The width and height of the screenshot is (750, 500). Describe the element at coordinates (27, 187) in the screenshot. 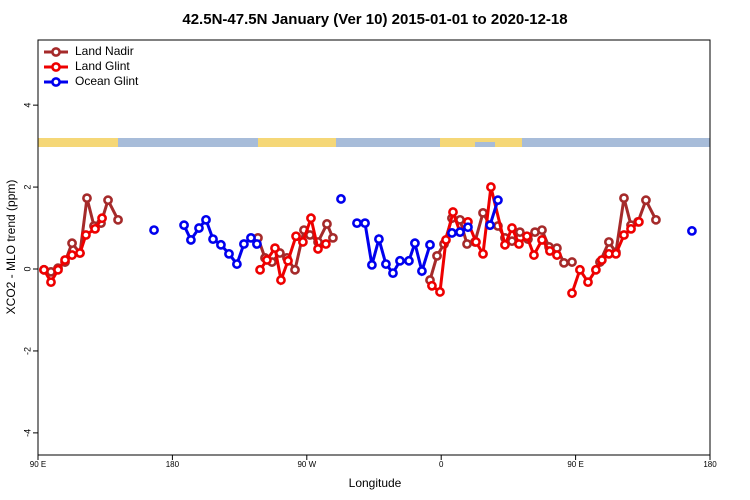

I see `y-tick-label: 2` at that location.